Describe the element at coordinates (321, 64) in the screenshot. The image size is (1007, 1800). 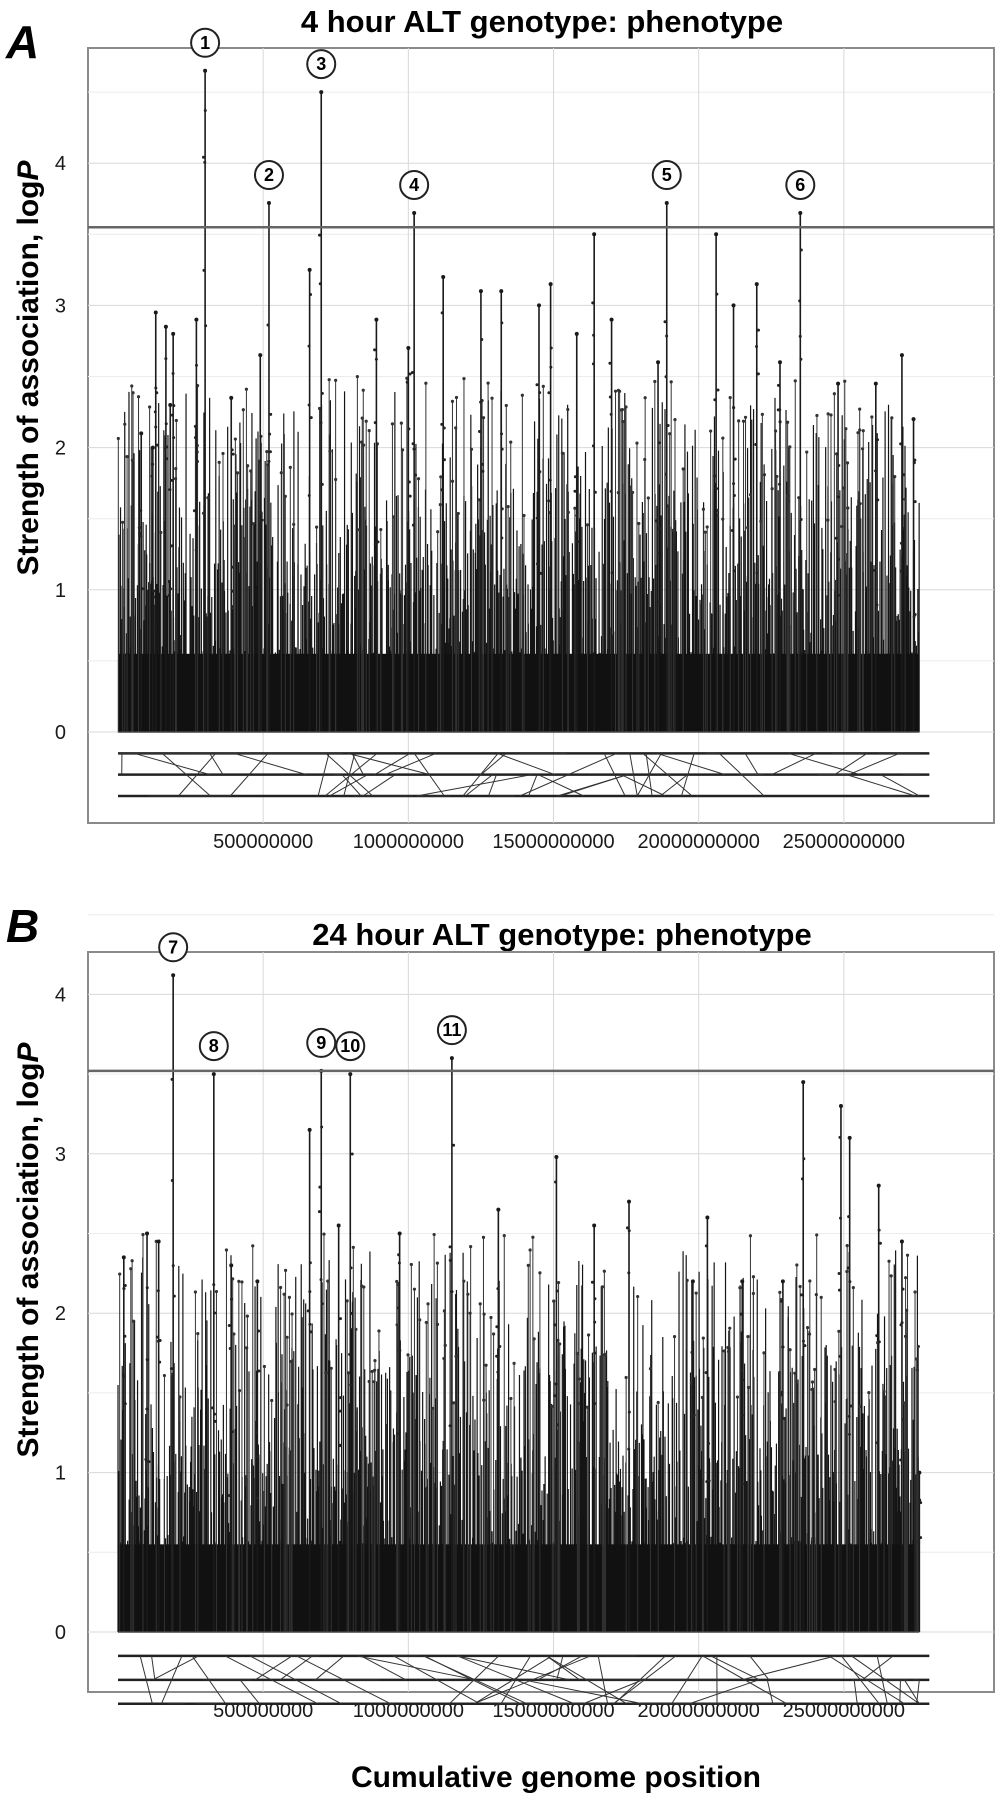
I see `peak-annotation-label: 3` at that location.